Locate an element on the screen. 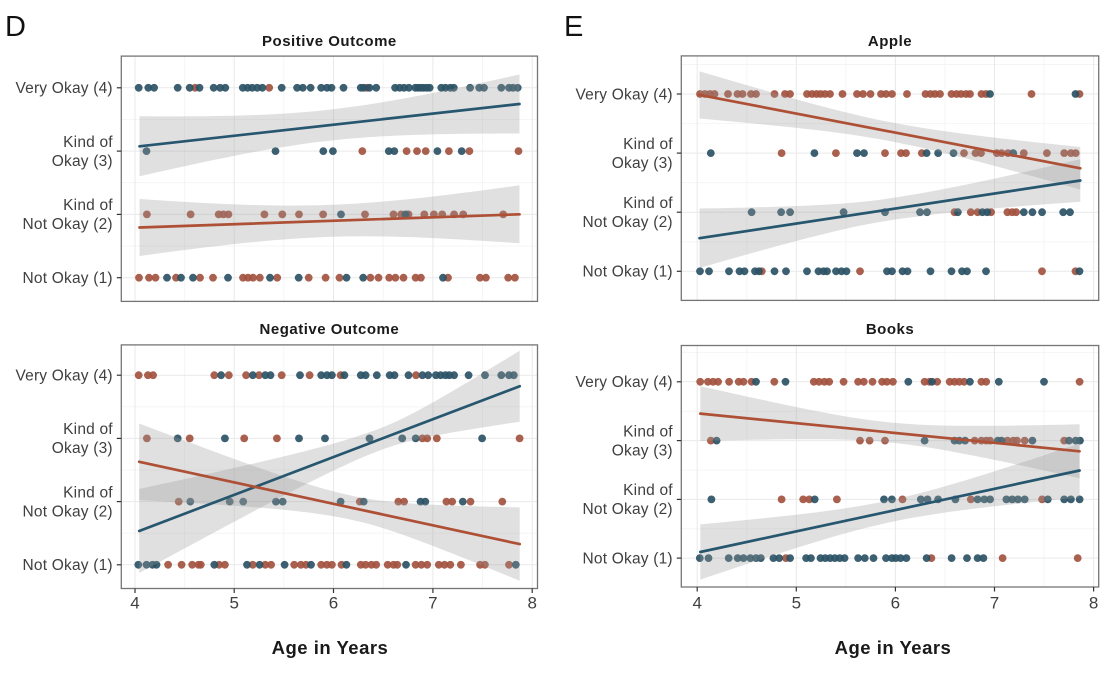  svg-text: Negative Outcome is located at coordinates (330, 329).